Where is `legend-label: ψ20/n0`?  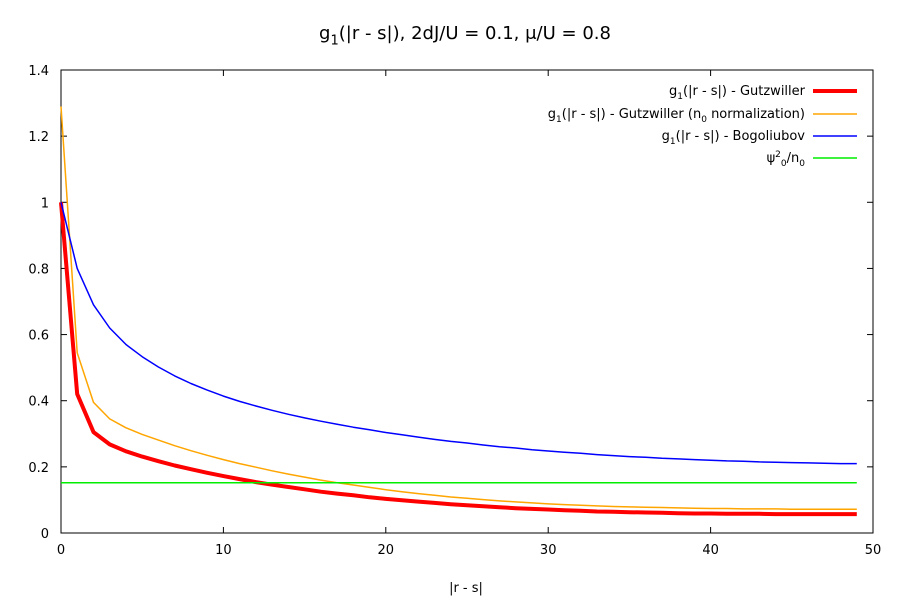
legend-label: ψ20/n0 is located at coordinates (786, 159).